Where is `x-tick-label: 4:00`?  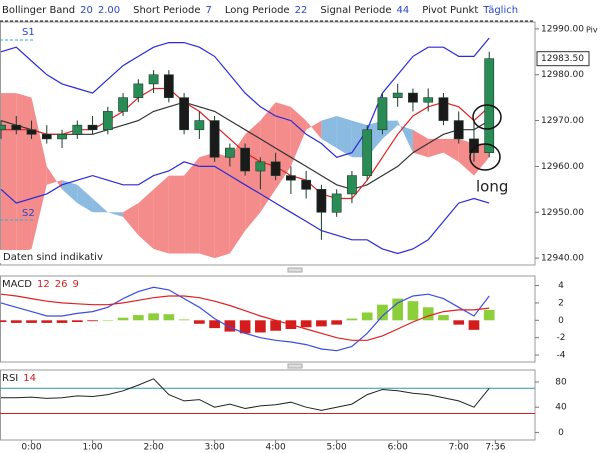 x-tick-label: 4:00 is located at coordinates (276, 448).